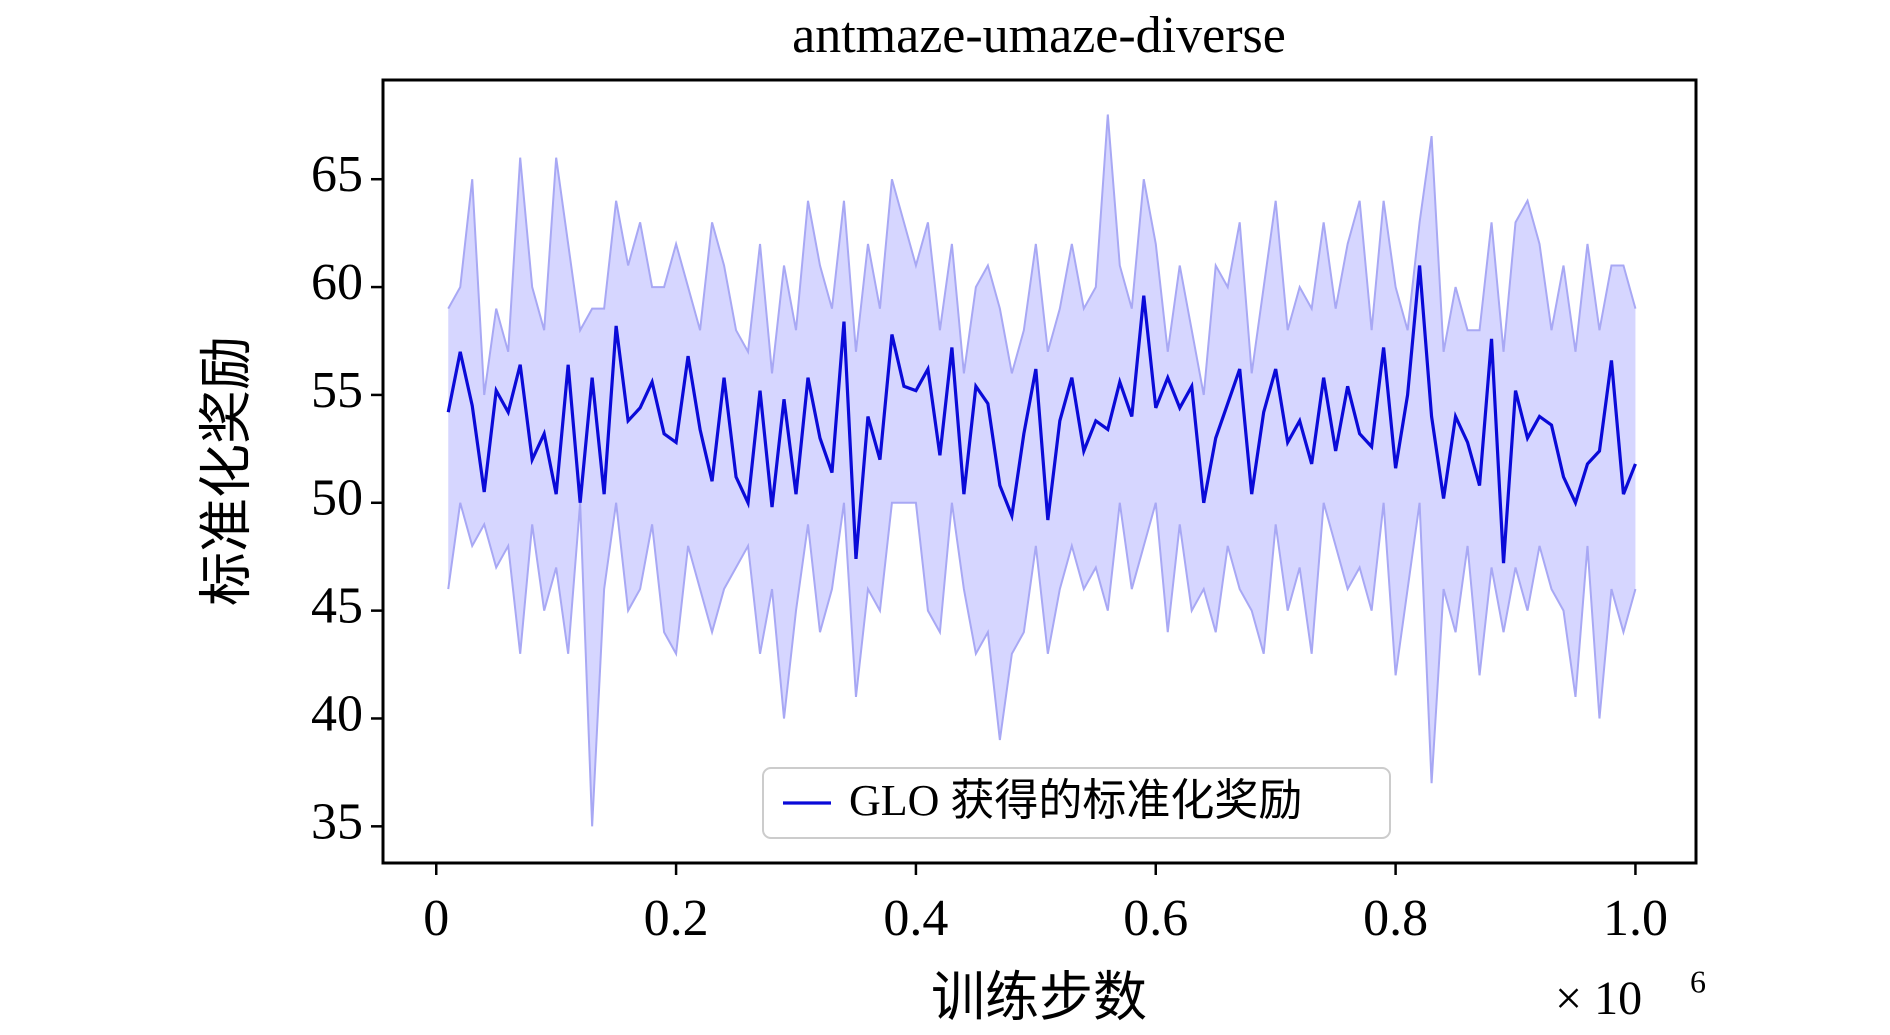 Image resolution: width=1890 pixels, height=1035 pixels. Describe the element at coordinates (1598, 998) in the screenshot. I see `x-scale-label: × 10` at that location.